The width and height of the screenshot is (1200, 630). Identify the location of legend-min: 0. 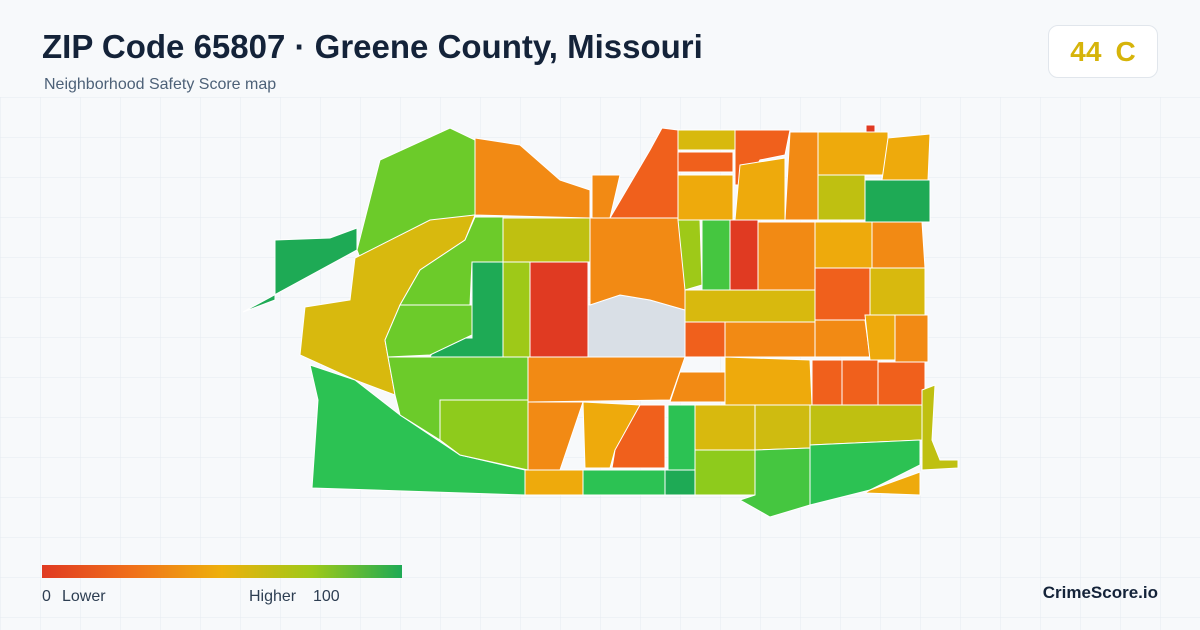
(46, 596).